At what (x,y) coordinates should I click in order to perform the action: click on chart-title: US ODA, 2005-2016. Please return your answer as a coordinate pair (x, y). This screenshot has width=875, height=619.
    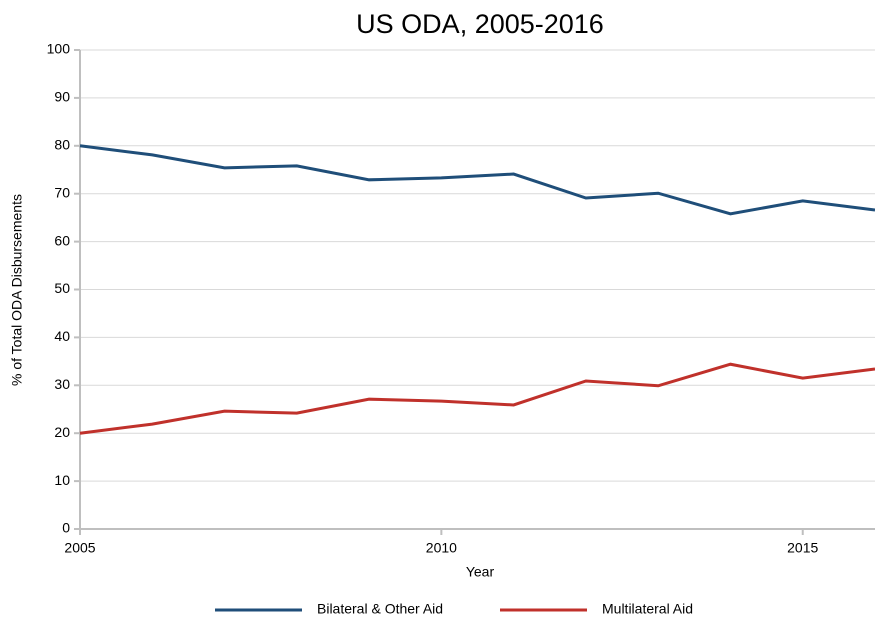
    Looking at the image, I should click on (480, 24).